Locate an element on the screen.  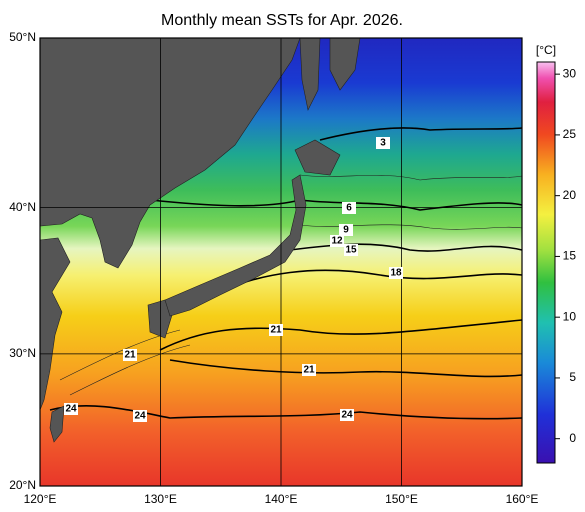
lat-tick-label: 30°N is located at coordinates (22, 353).